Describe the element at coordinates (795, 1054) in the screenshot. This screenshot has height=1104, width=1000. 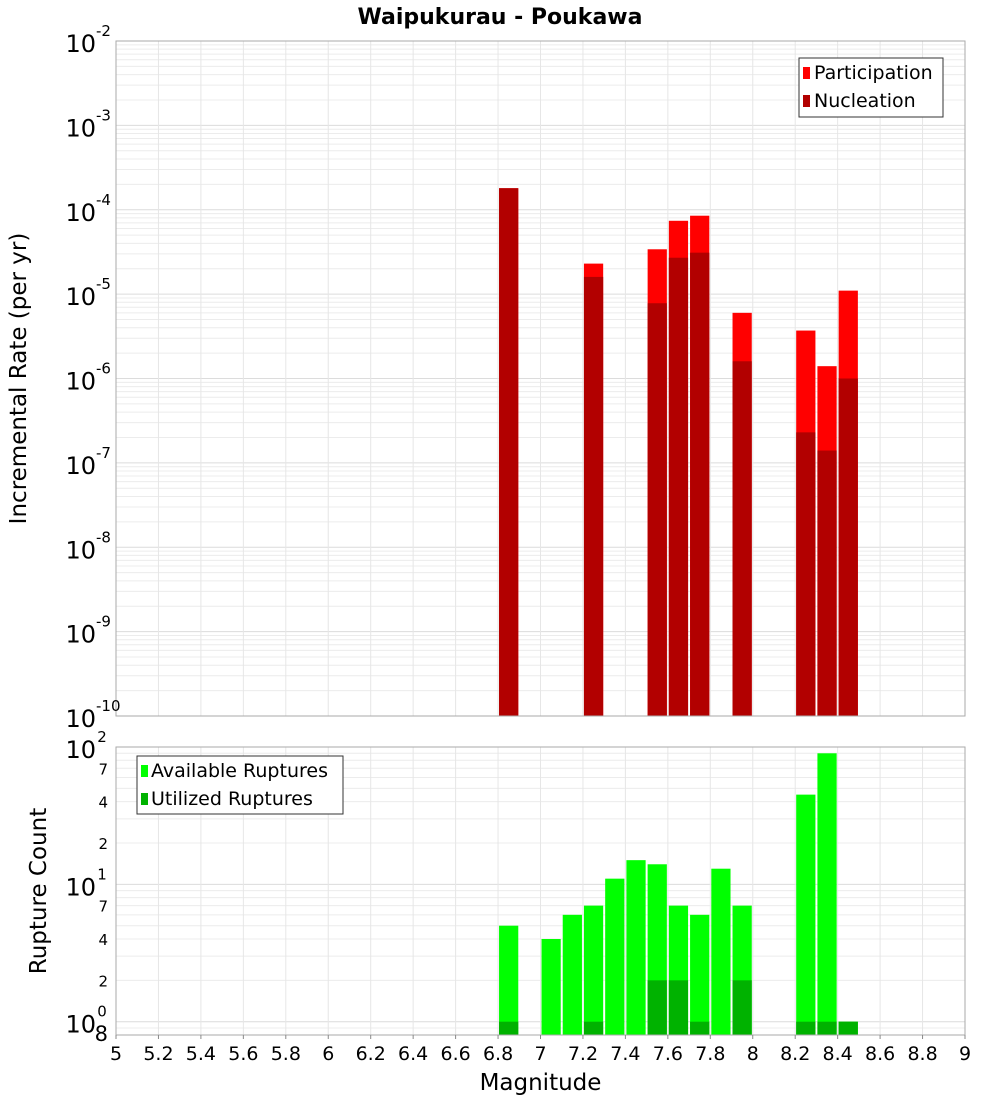
I see `x-tick-label: 8.2` at that location.